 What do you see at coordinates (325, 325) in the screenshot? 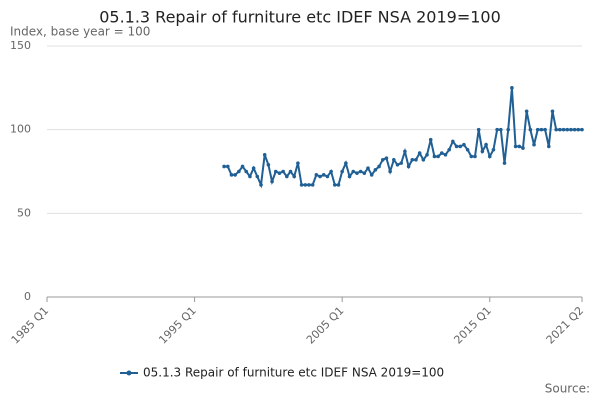
I see `x-tick-label: 2005 Q1` at bounding box center [325, 325].